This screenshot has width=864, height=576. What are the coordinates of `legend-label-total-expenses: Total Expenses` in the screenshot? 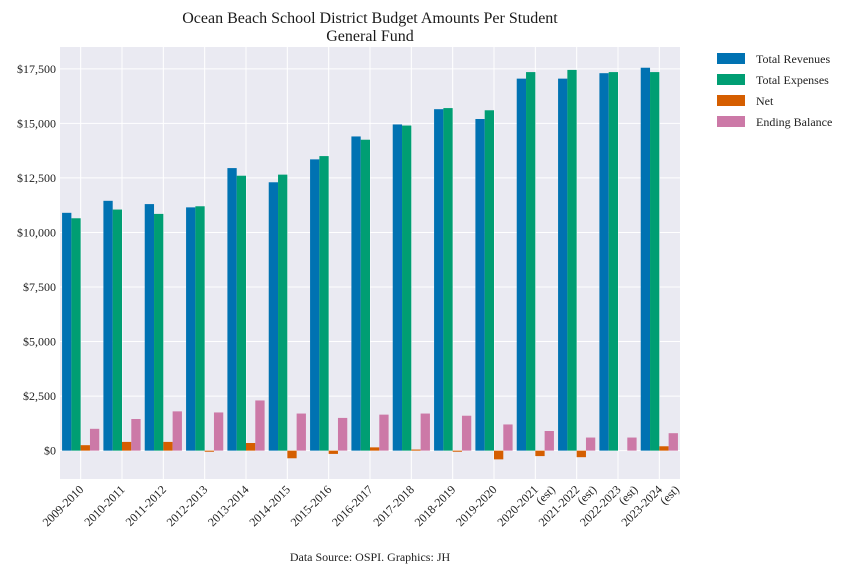 It's located at (792, 80).